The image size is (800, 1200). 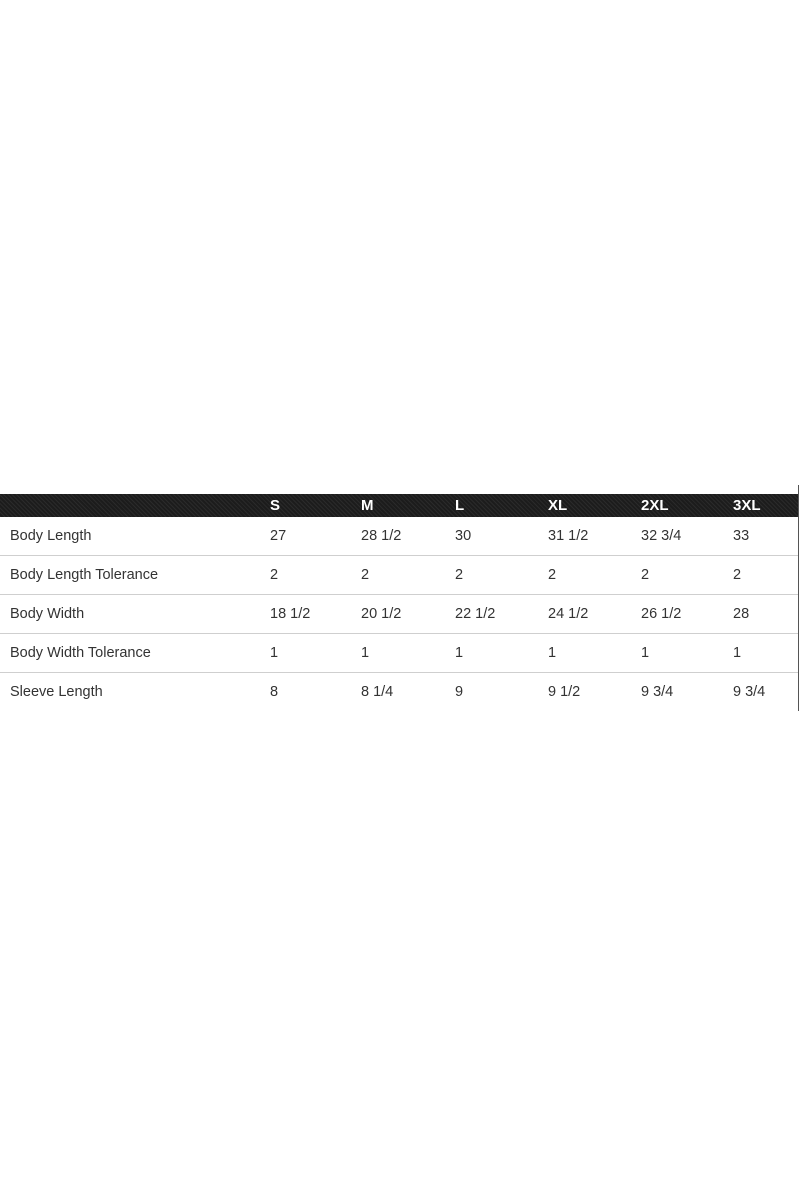 I want to click on table-cell: 9, so click(x=459, y=692).